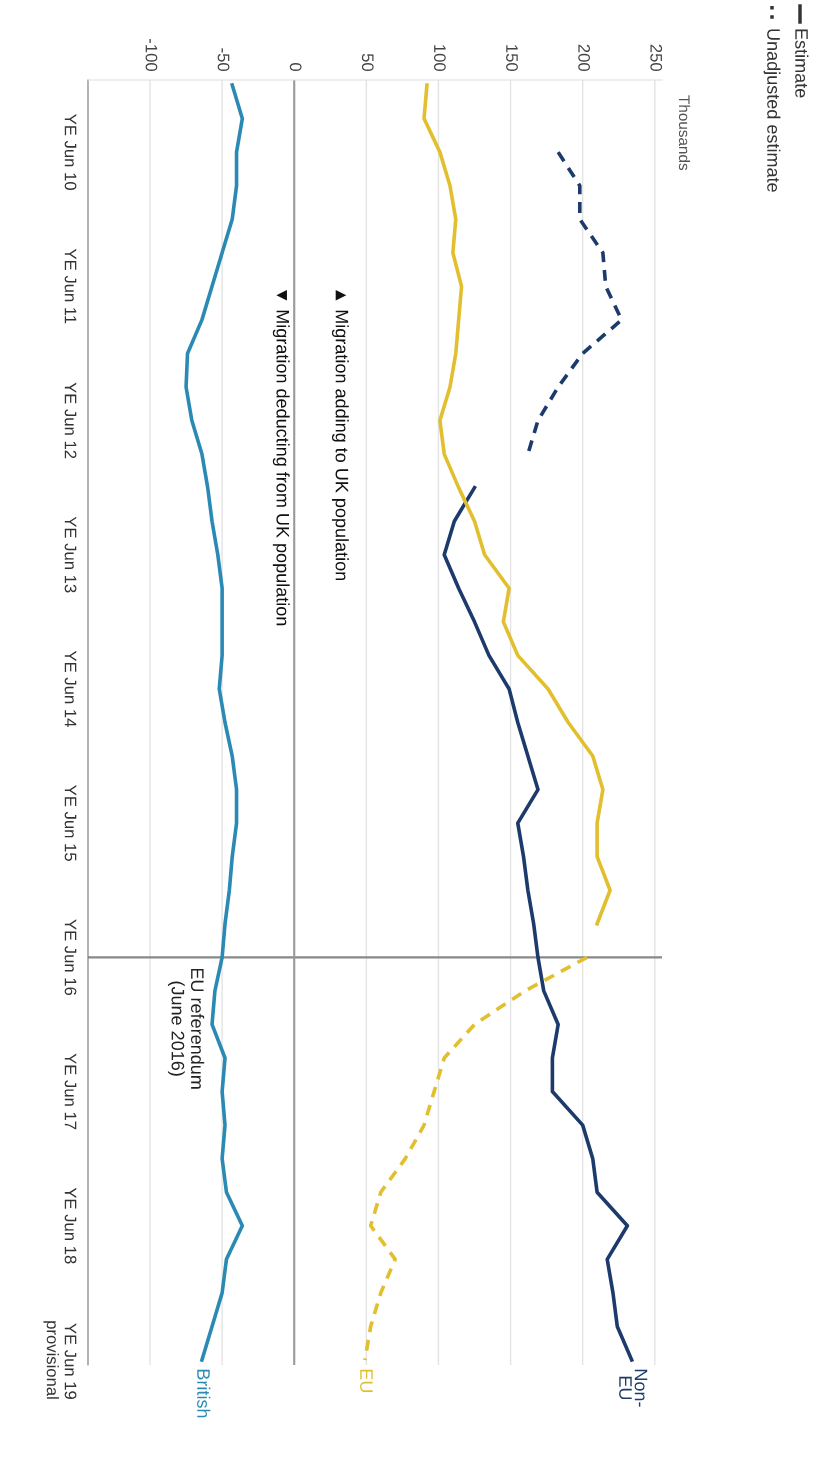 This screenshot has height=1461, width=821. What do you see at coordinates (70, 957) in the screenshot?
I see `y-tick-label: YE Jun 16` at bounding box center [70, 957].